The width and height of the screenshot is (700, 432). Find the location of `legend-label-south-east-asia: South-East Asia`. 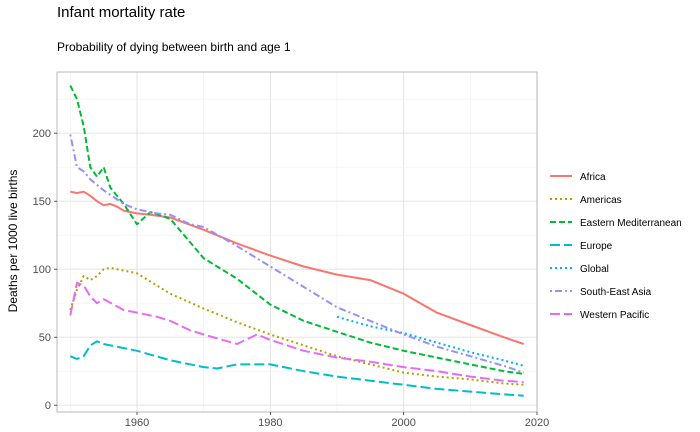

legend-label-south-east-asia: South-East Asia is located at coordinates (616, 292).